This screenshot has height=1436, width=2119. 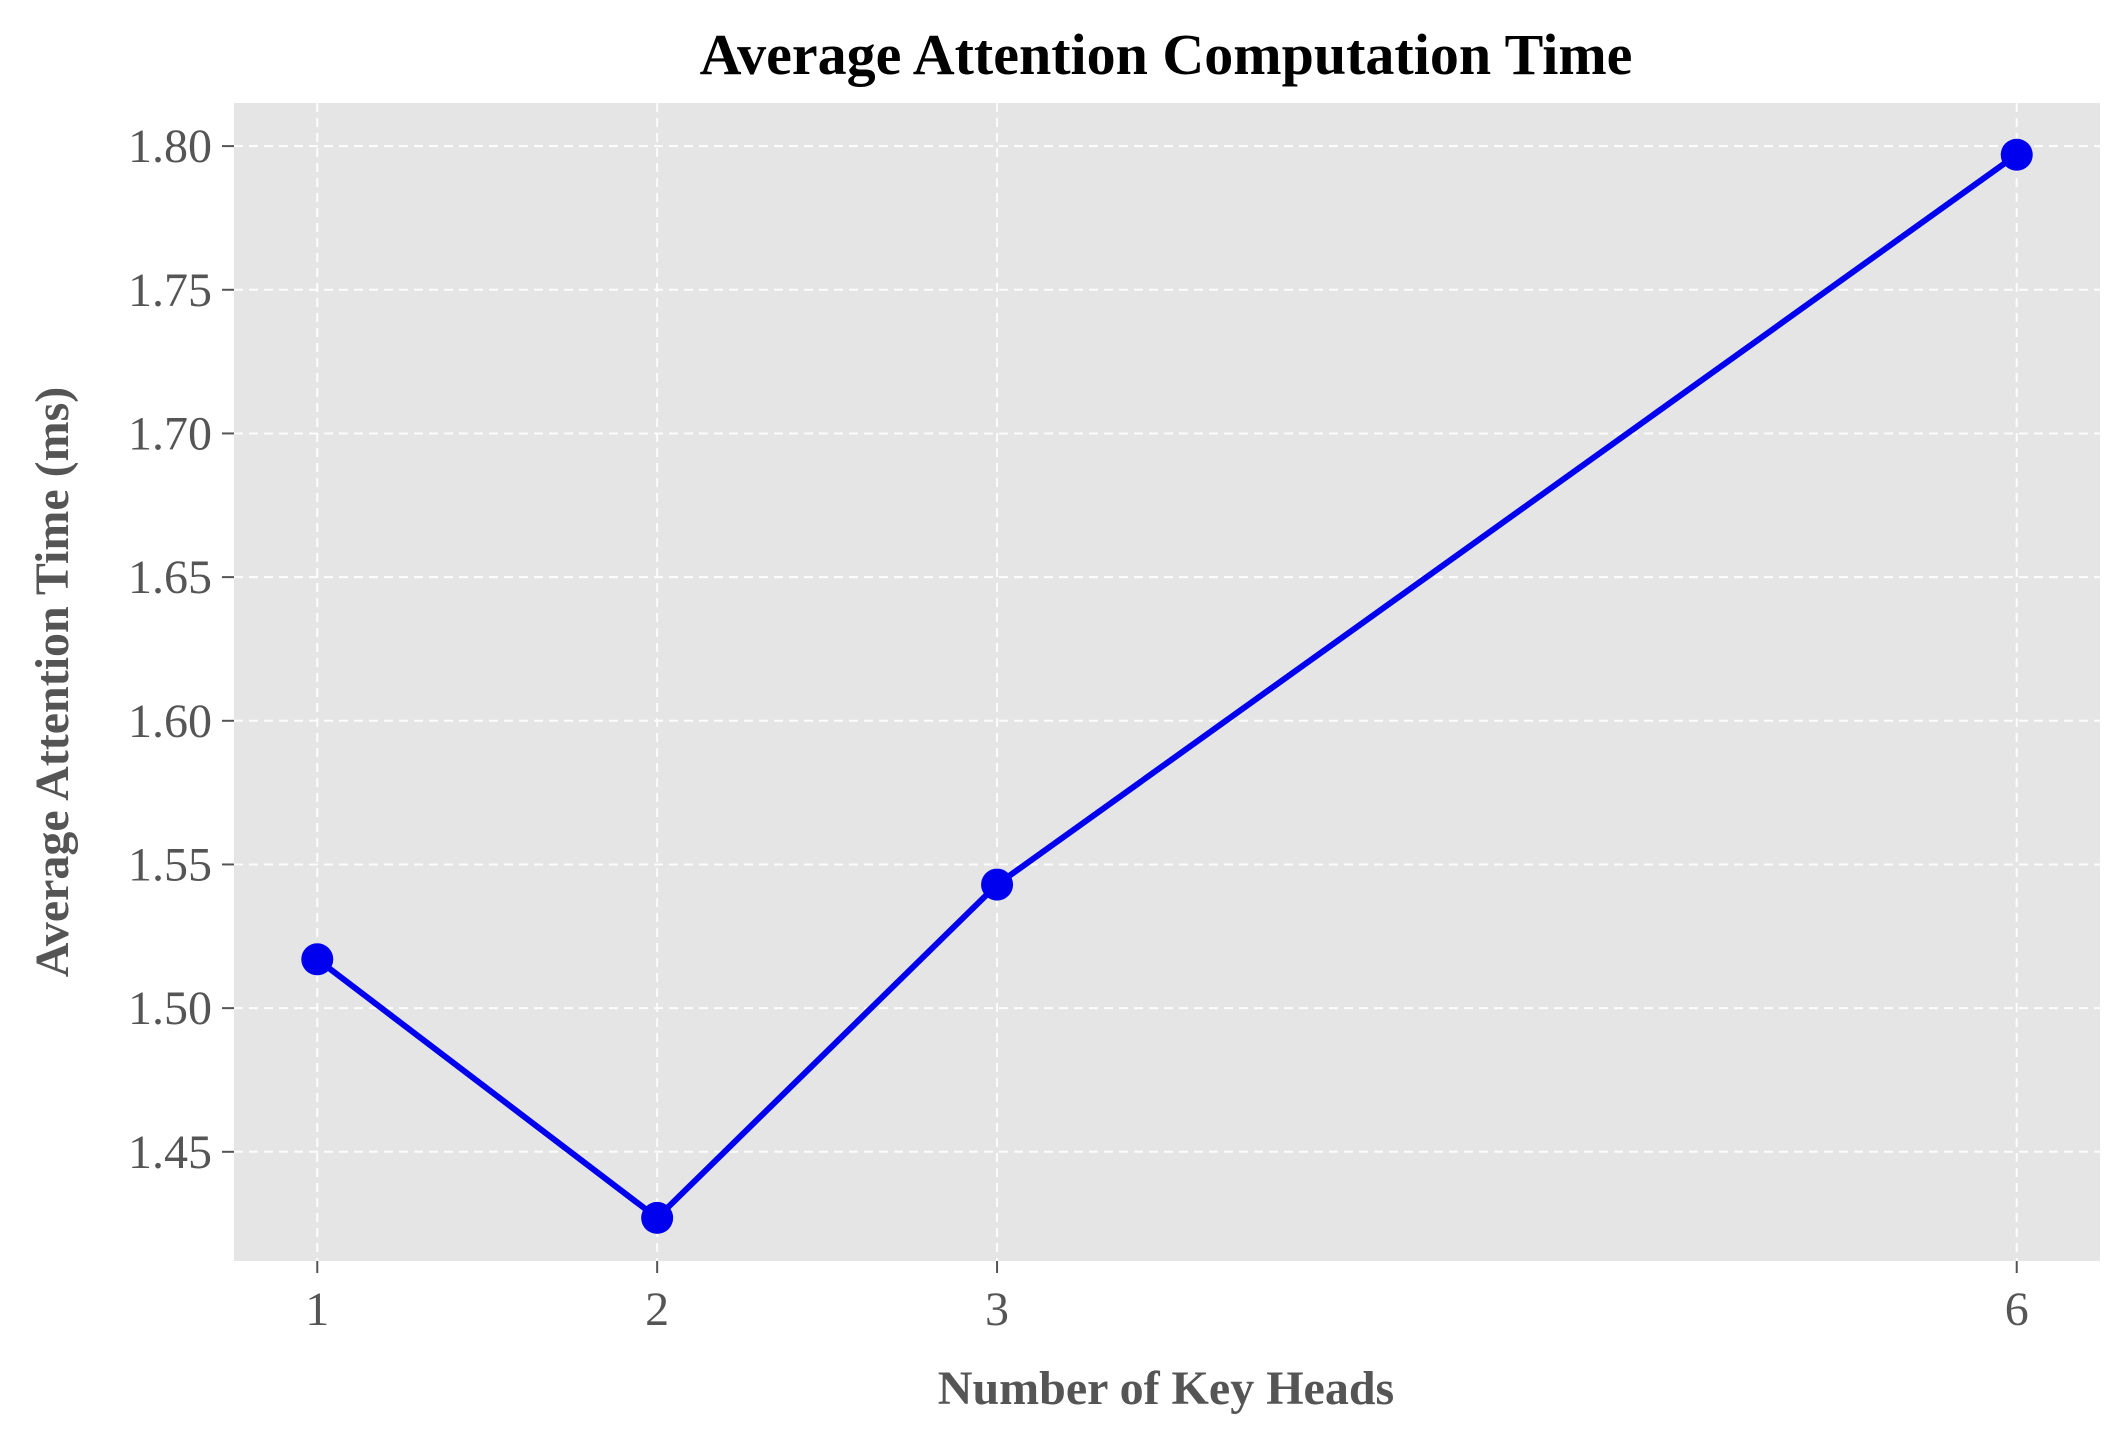 I want to click on y-tick-label: 1.55, so click(x=170, y=864).